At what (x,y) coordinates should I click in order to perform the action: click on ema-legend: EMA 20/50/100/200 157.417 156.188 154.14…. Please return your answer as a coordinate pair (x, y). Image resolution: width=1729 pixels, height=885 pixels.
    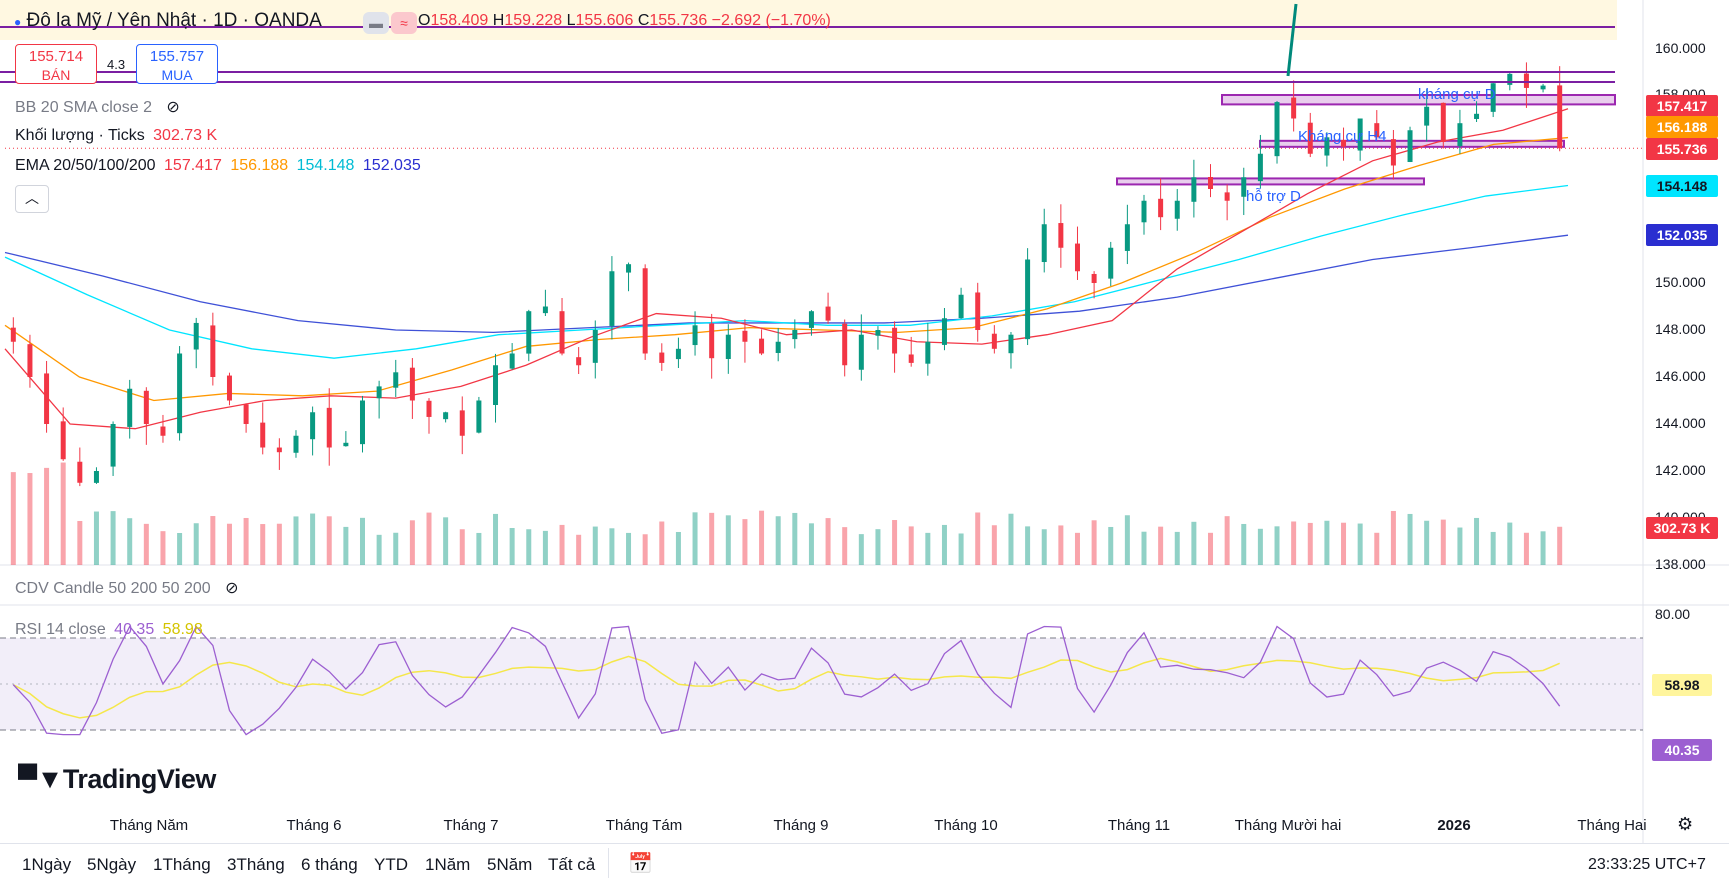
    Looking at the image, I should click on (218, 165).